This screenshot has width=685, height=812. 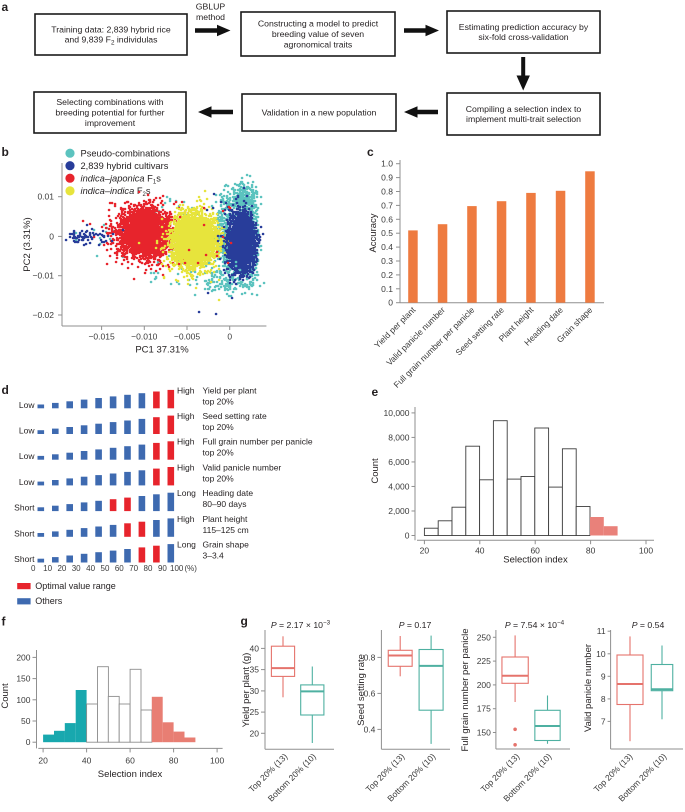 I want to click on svg-text: −0.02, so click(x=43, y=315).